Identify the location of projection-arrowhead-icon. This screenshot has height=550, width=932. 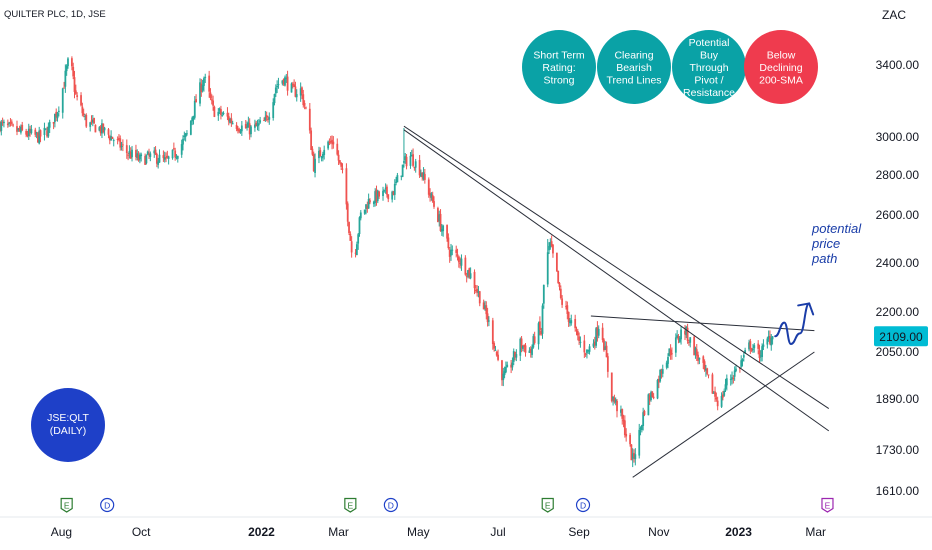
(806, 309).